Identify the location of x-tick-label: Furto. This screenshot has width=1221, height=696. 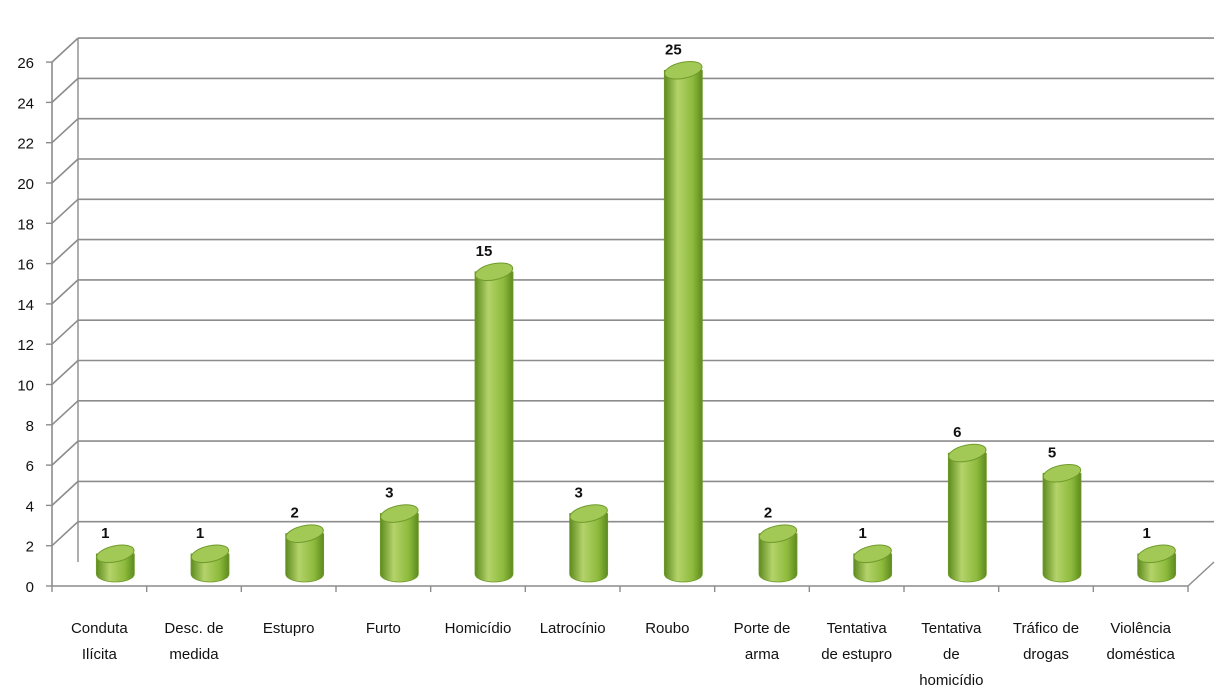
(383, 628).